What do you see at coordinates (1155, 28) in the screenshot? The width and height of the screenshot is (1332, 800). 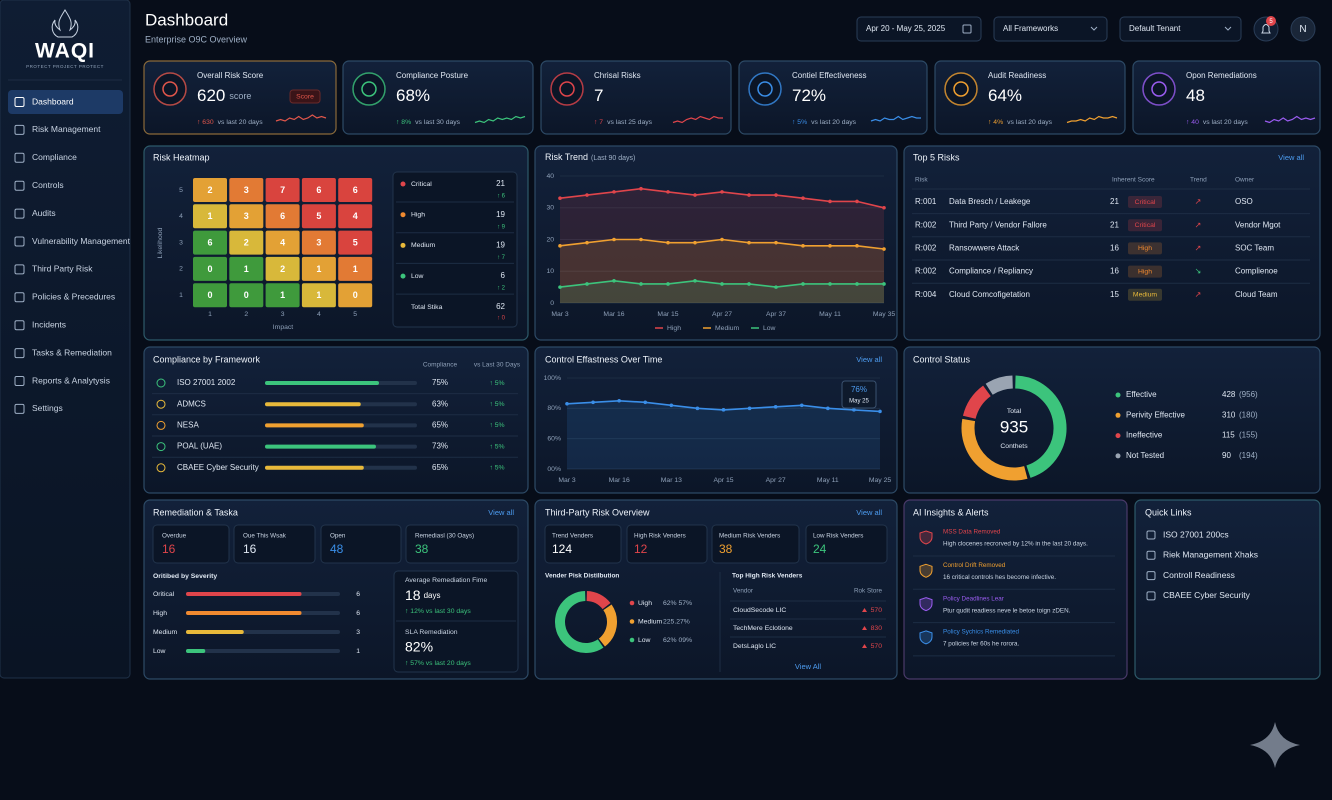 I see `dropdown-label: Default Tenant` at bounding box center [1155, 28].